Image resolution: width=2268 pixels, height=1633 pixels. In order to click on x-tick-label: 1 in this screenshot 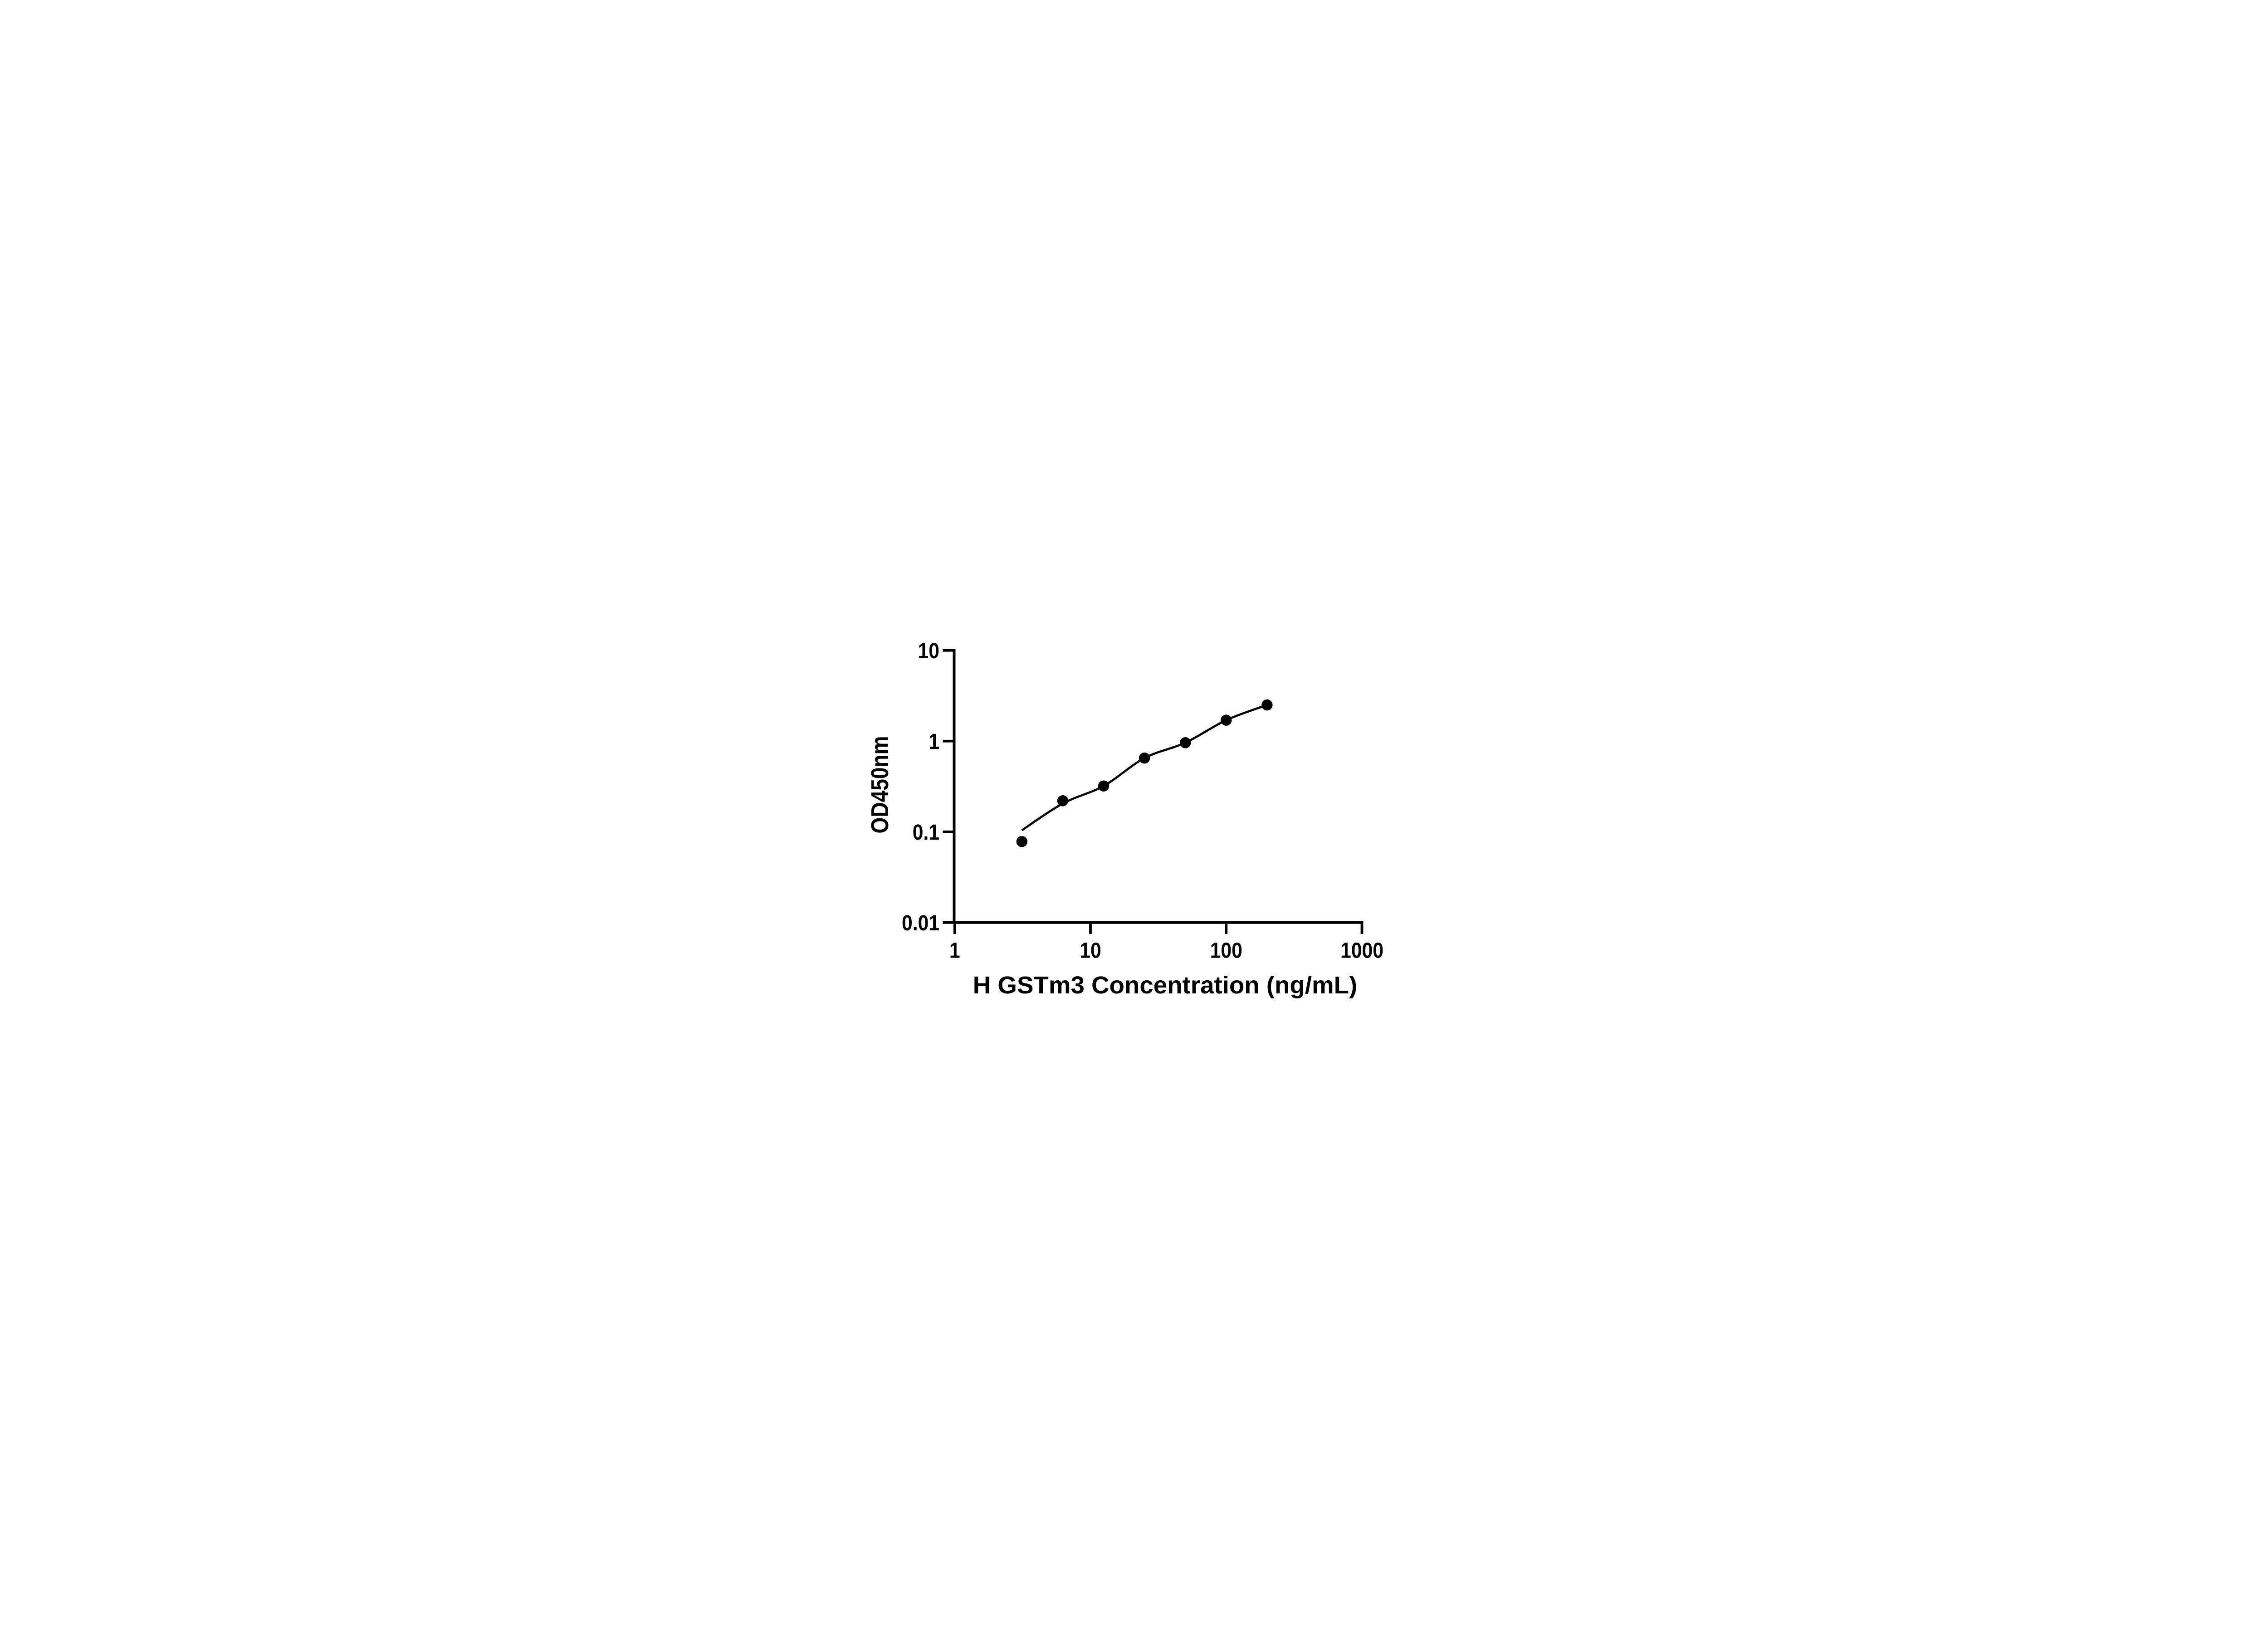, I will do `click(955, 951)`.